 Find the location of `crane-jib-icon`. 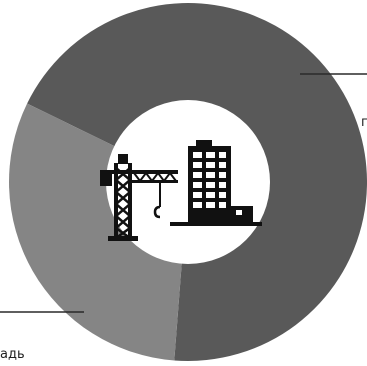

crane-jib-icon is located at coordinates (139, 194).